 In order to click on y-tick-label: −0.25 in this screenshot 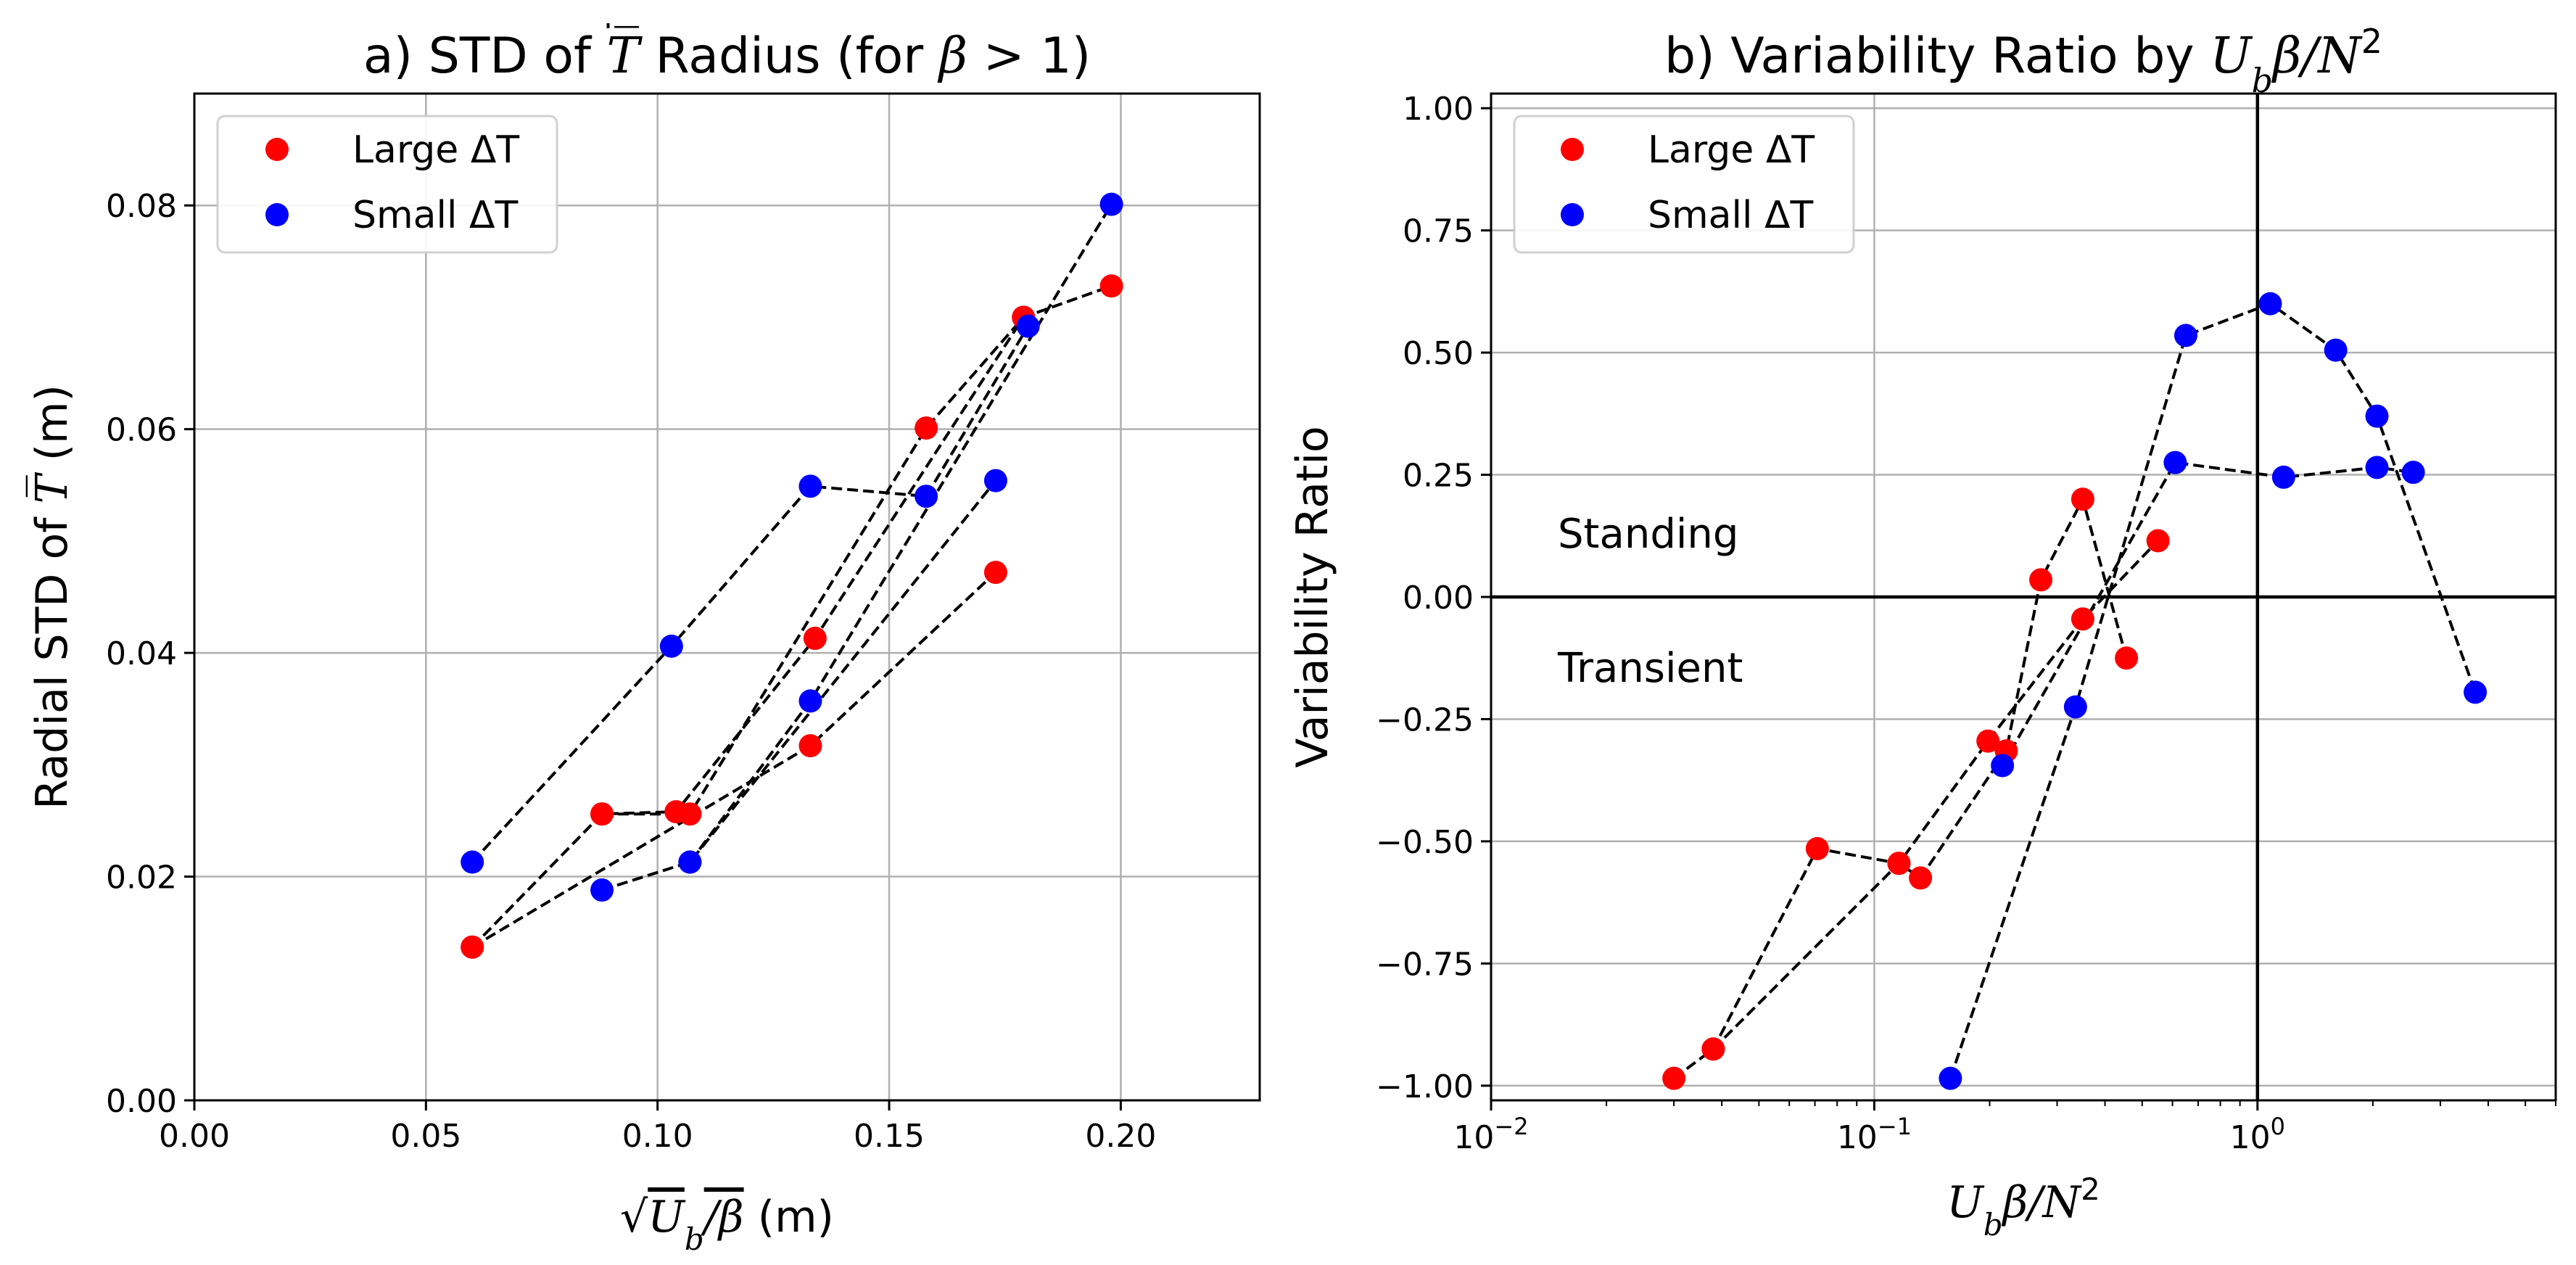, I will do `click(1425, 719)`.